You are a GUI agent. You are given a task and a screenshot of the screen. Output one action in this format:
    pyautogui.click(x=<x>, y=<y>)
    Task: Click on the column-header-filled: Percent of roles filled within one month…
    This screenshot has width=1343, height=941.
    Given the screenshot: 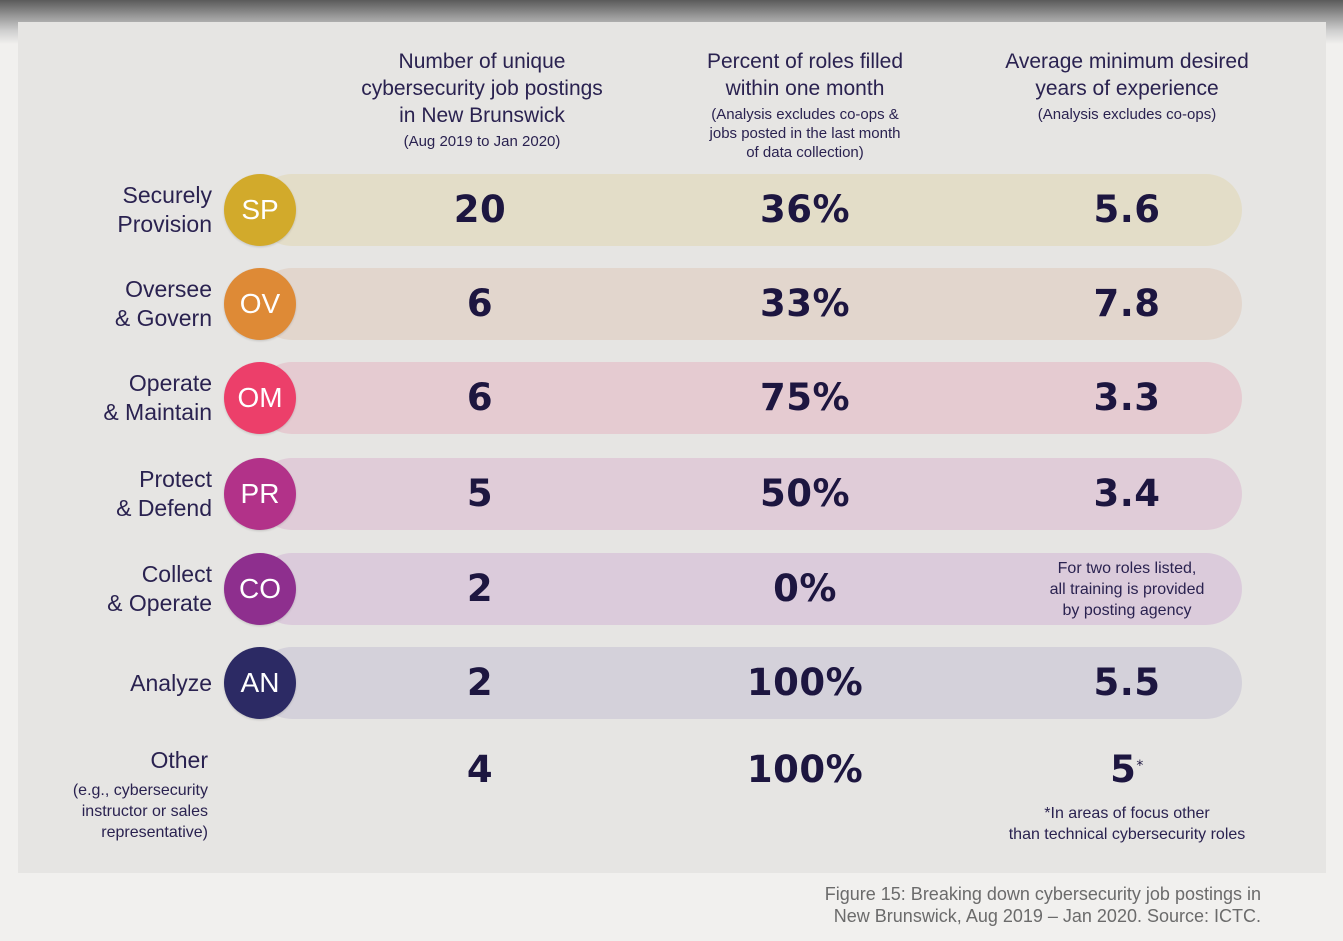 What is the action you would take?
    pyautogui.click(x=805, y=105)
    